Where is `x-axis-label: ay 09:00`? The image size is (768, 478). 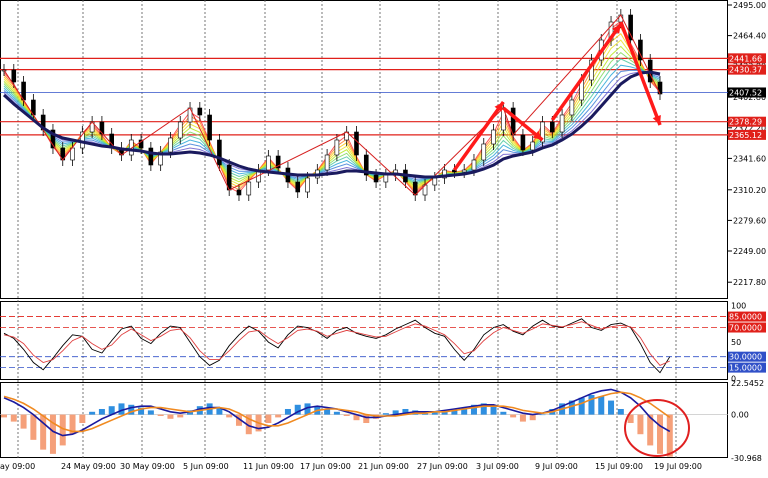 x-axis-label: ay 09:00 is located at coordinates (17, 466).